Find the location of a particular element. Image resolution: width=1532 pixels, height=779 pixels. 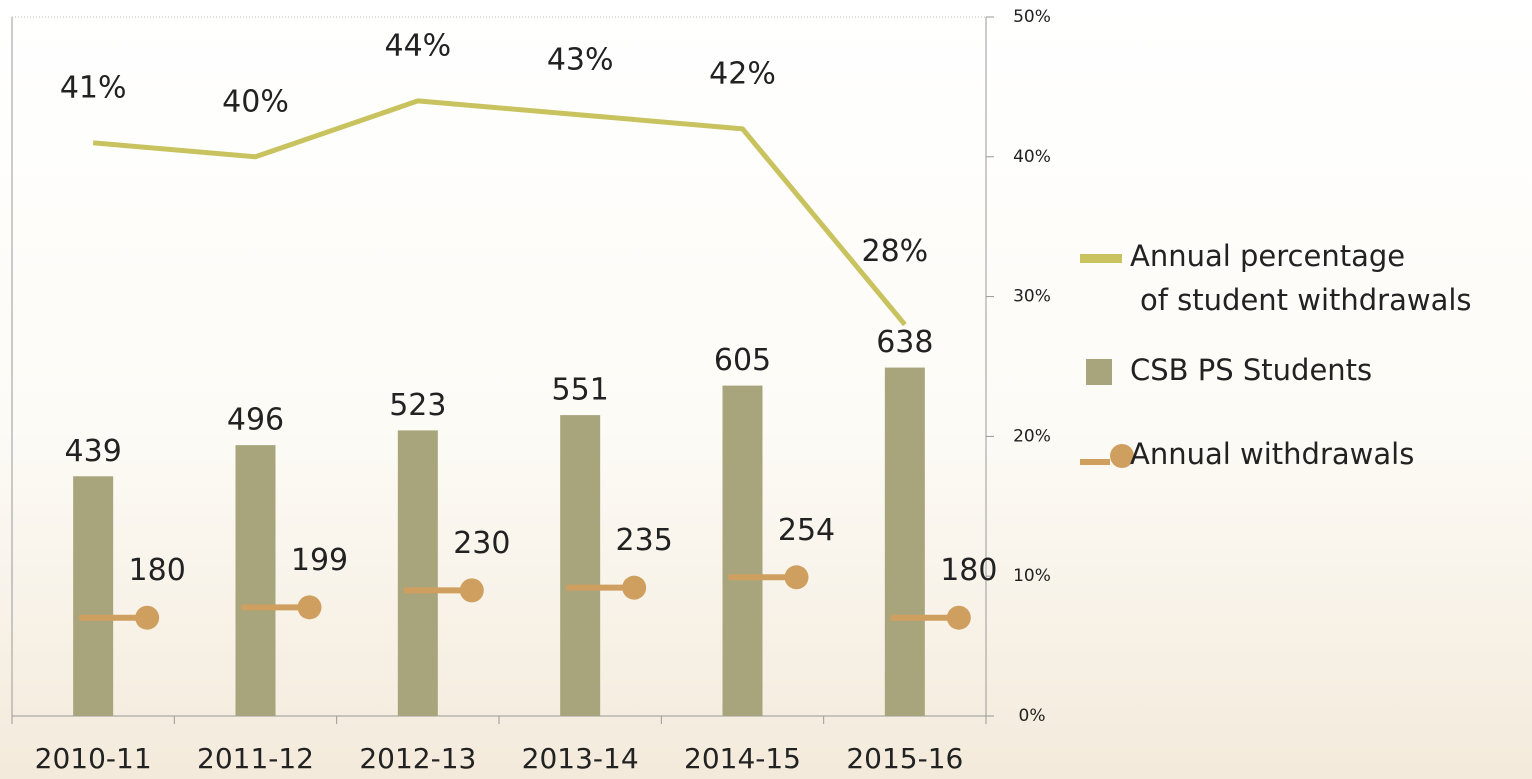

line-value-label: 40% is located at coordinates (255, 101).